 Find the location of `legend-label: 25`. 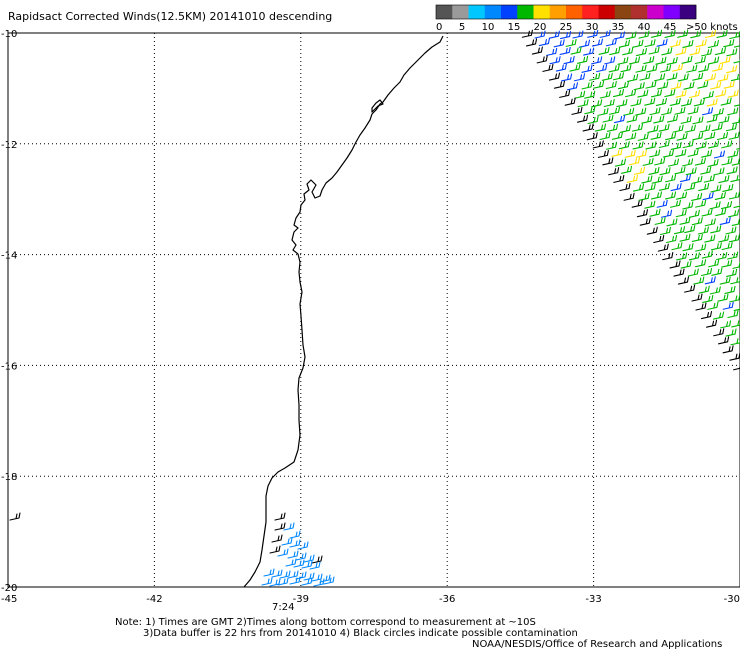

legend-label: 25 is located at coordinates (566, 27).